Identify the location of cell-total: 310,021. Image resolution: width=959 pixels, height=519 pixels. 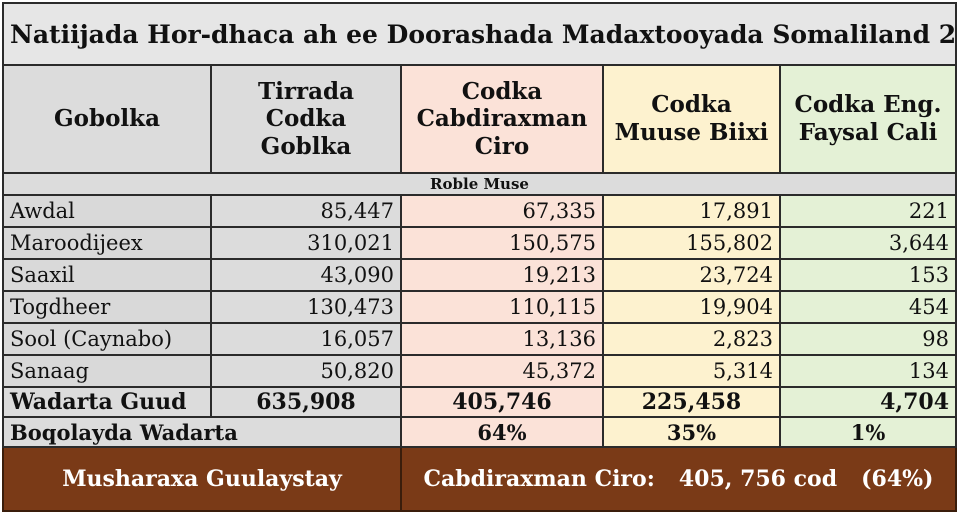
(306, 243).